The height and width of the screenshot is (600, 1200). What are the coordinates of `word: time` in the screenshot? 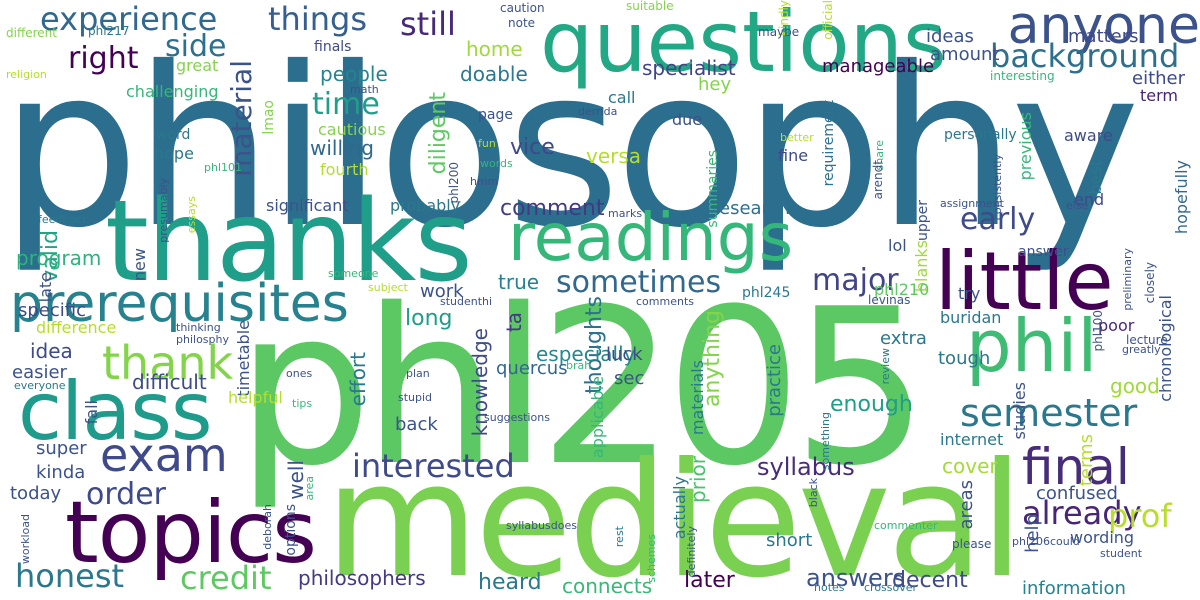 It's located at (346, 104).